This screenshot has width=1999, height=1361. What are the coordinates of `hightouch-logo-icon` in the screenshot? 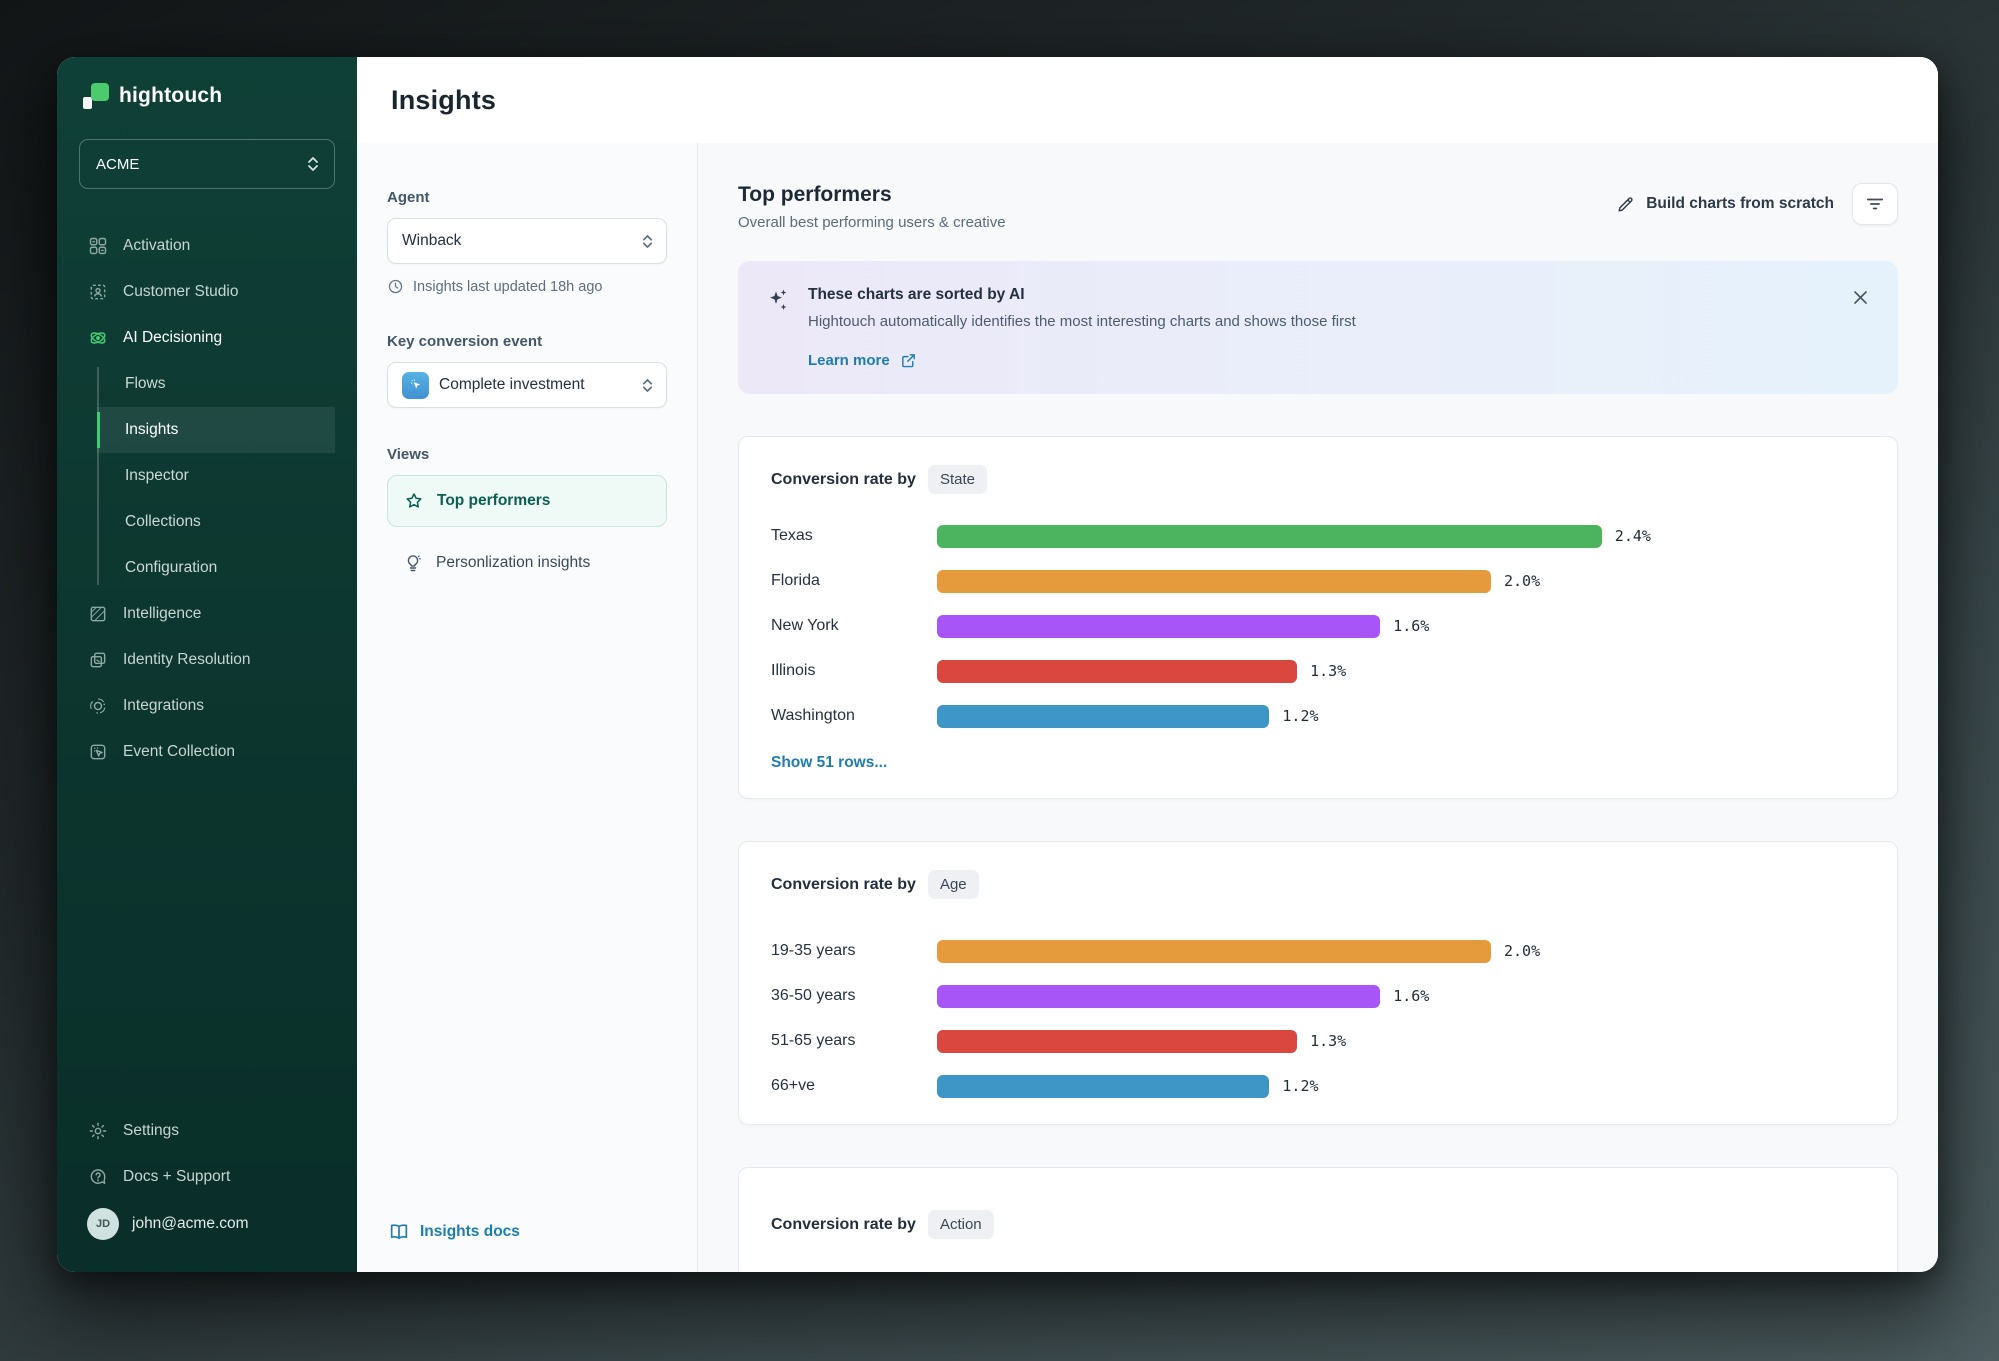 It's located at (96, 96).